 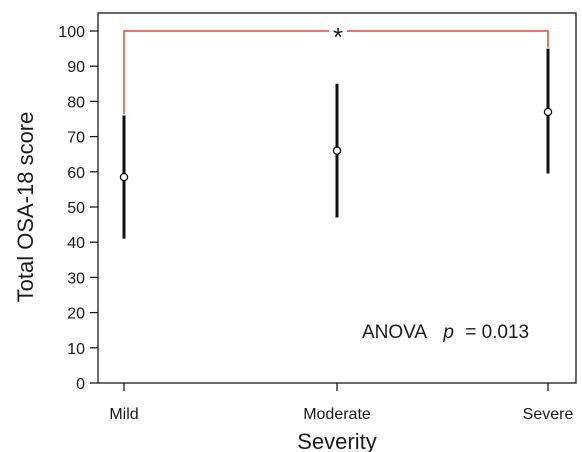 What do you see at coordinates (548, 112) in the screenshot?
I see `mean-point-severe` at bounding box center [548, 112].